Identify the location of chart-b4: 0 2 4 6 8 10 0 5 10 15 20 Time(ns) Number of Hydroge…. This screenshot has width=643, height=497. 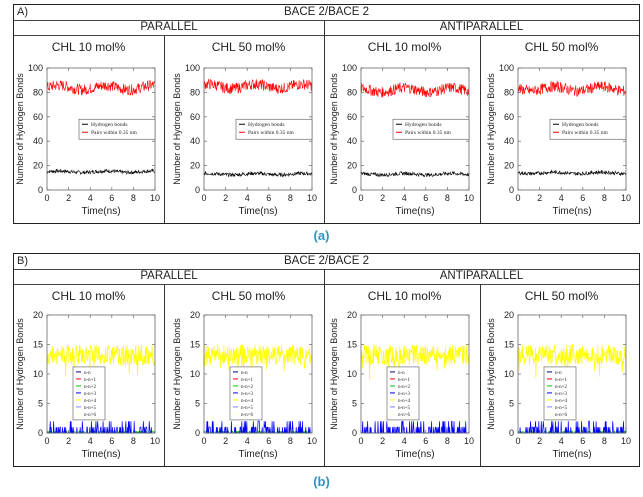
(558, 385).